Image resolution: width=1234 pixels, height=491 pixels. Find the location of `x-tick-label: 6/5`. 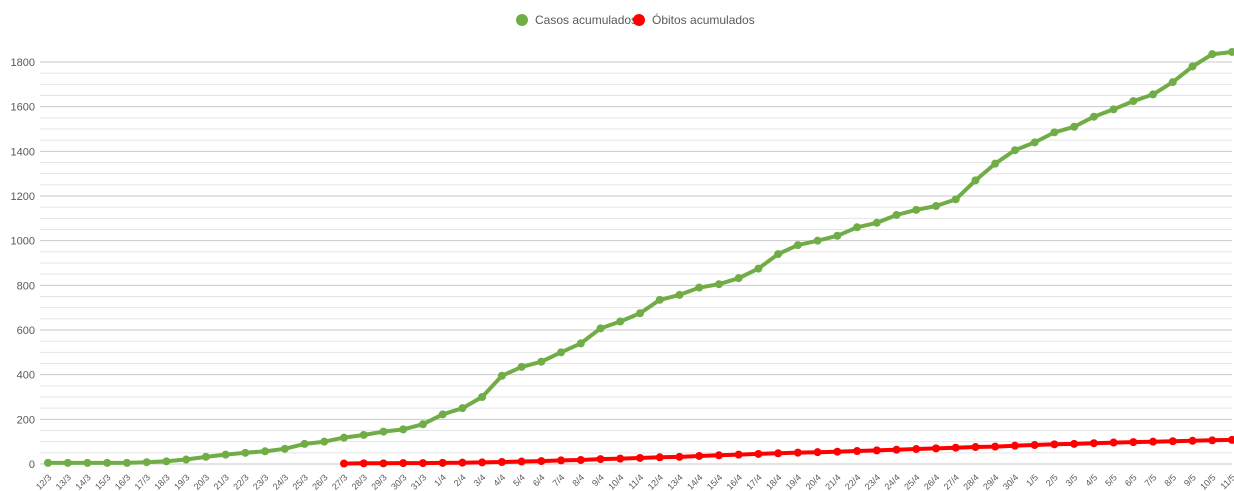

x-tick-label: 6/5 is located at coordinates (1131, 480).